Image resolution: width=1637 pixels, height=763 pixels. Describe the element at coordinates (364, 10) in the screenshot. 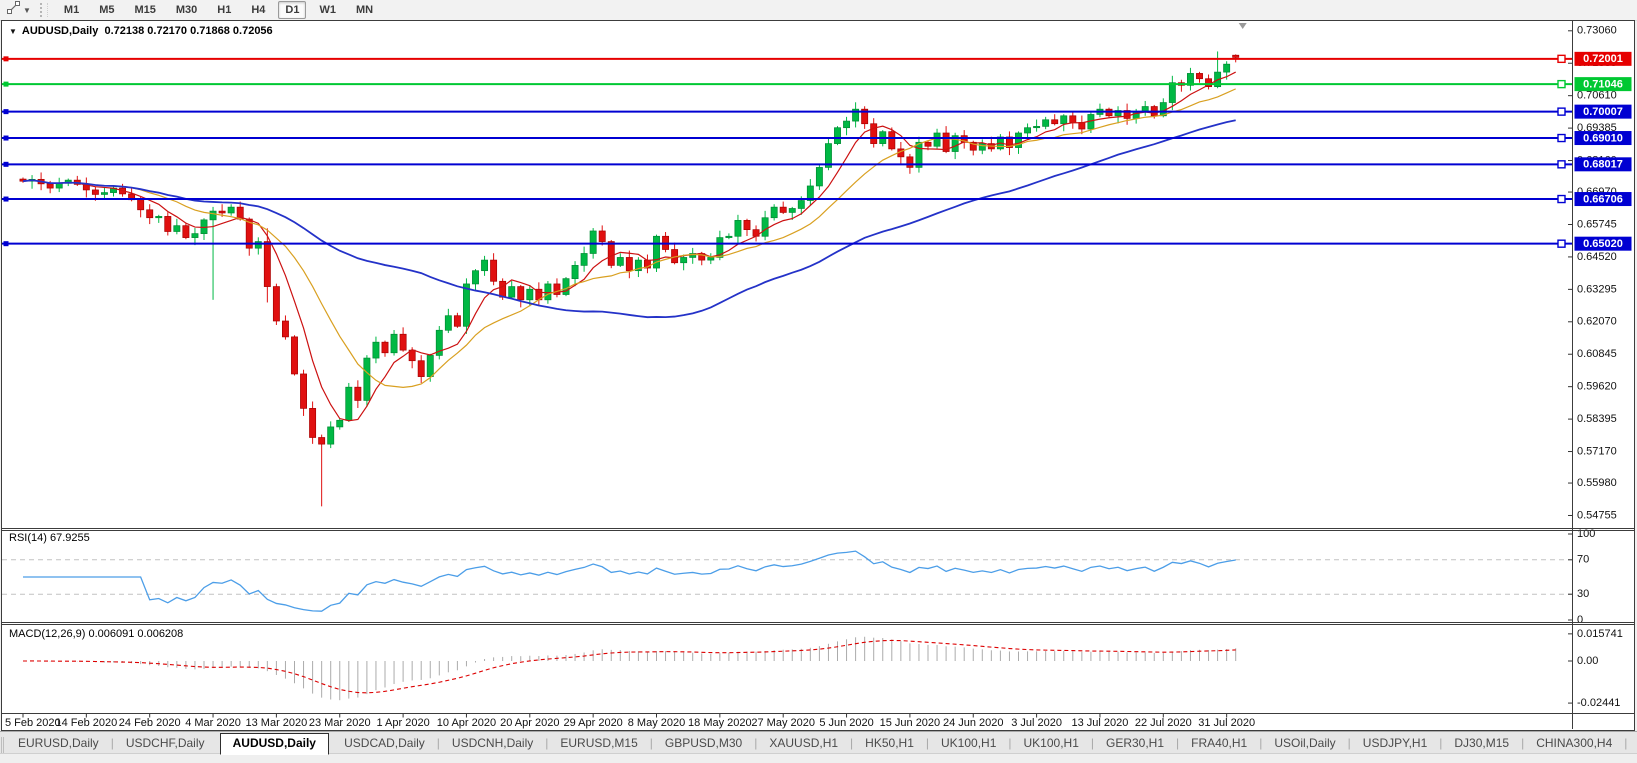

I see `timeframe-button-MN: MN` at that location.